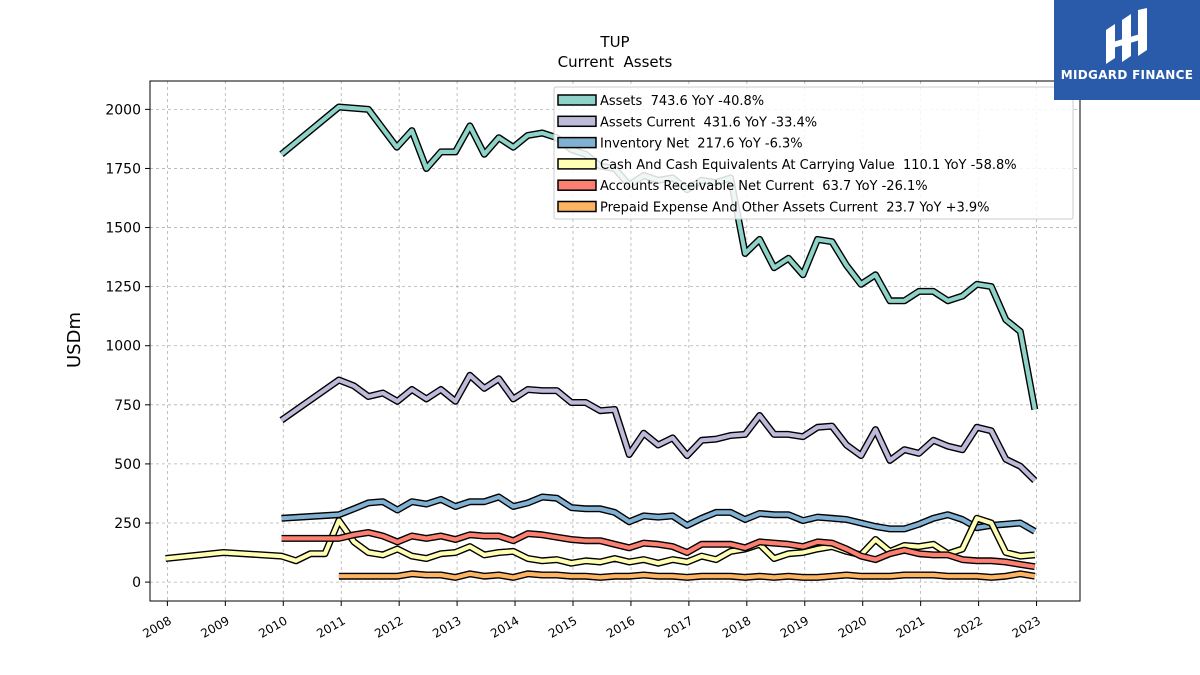  I want to click on y-tick-label: 250, so click(127, 524).